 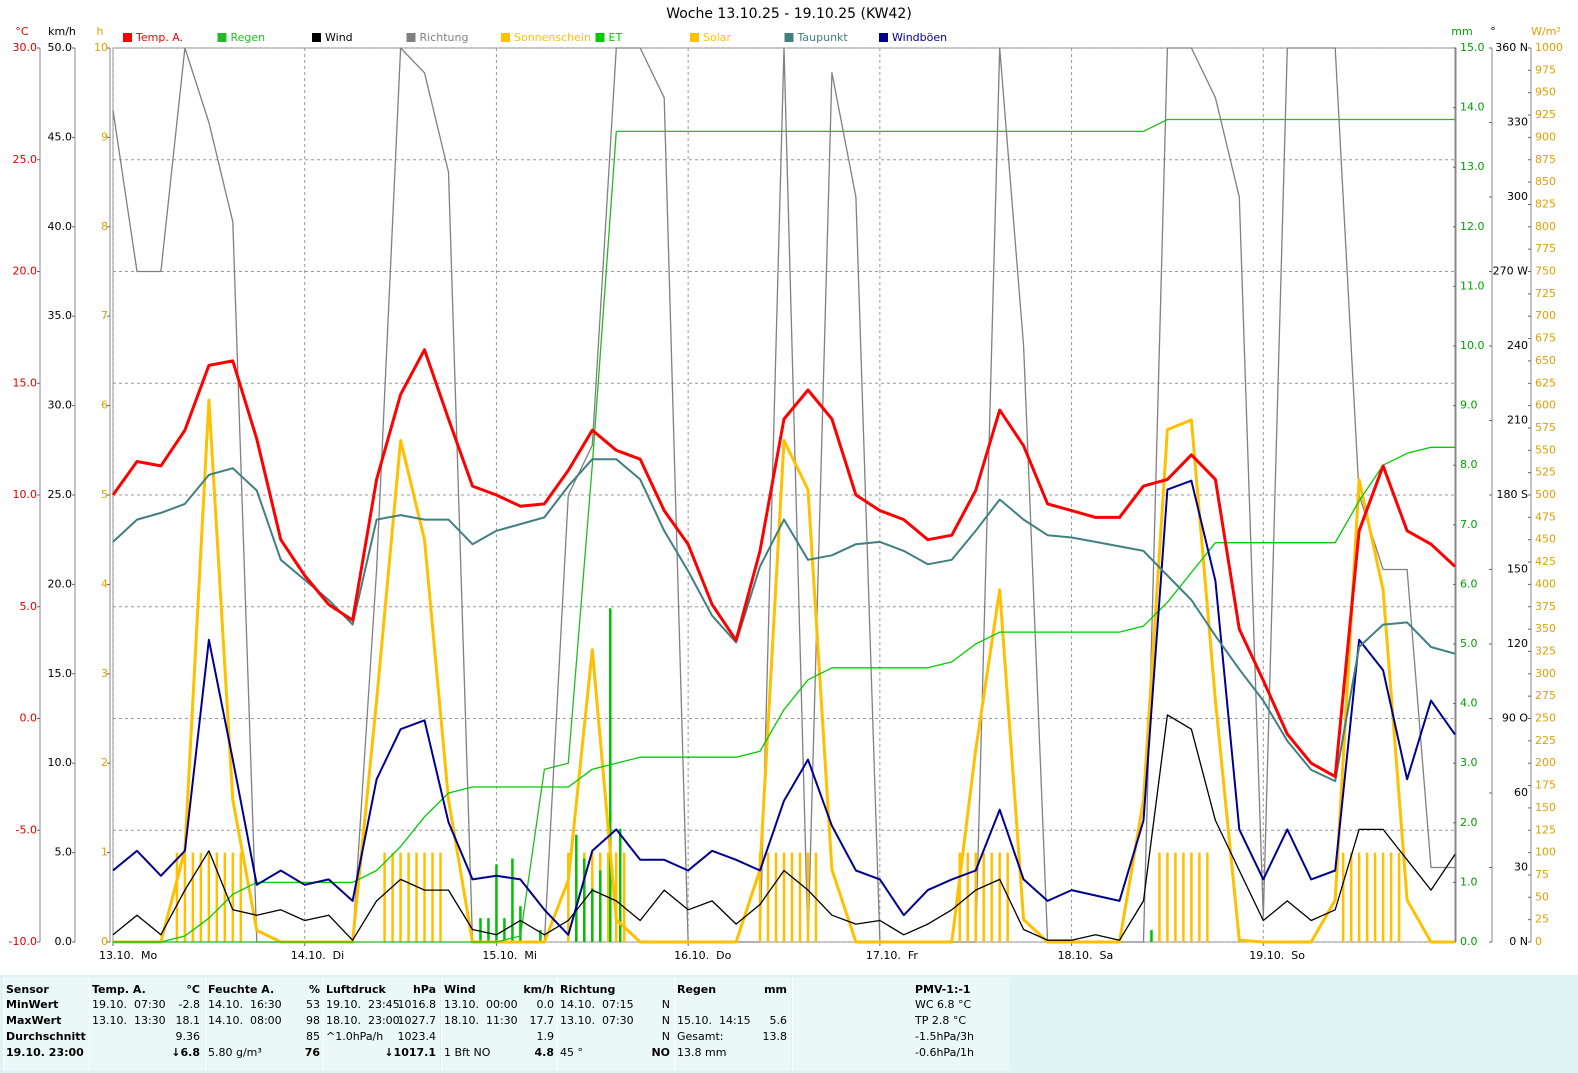 What do you see at coordinates (552, 37) in the screenshot?
I see `legend-label: Sonnenschein` at bounding box center [552, 37].